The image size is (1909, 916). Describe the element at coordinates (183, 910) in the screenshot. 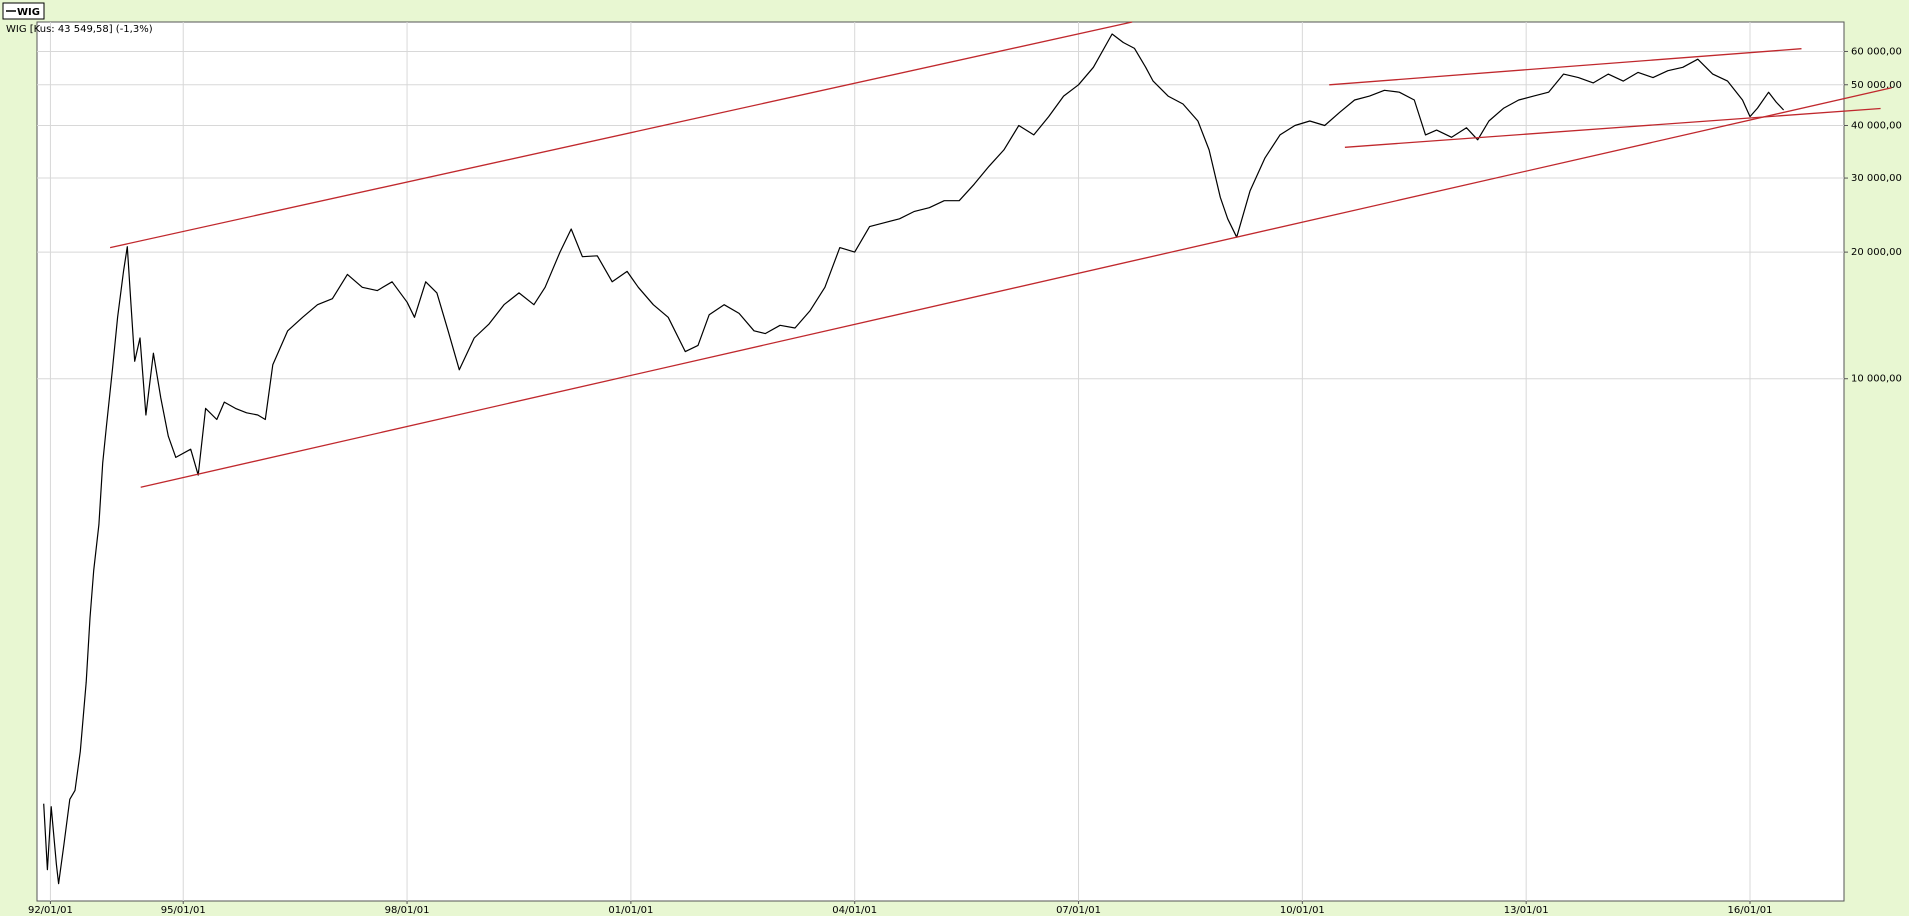

I see `x-tick-label: 95/01/01` at that location.